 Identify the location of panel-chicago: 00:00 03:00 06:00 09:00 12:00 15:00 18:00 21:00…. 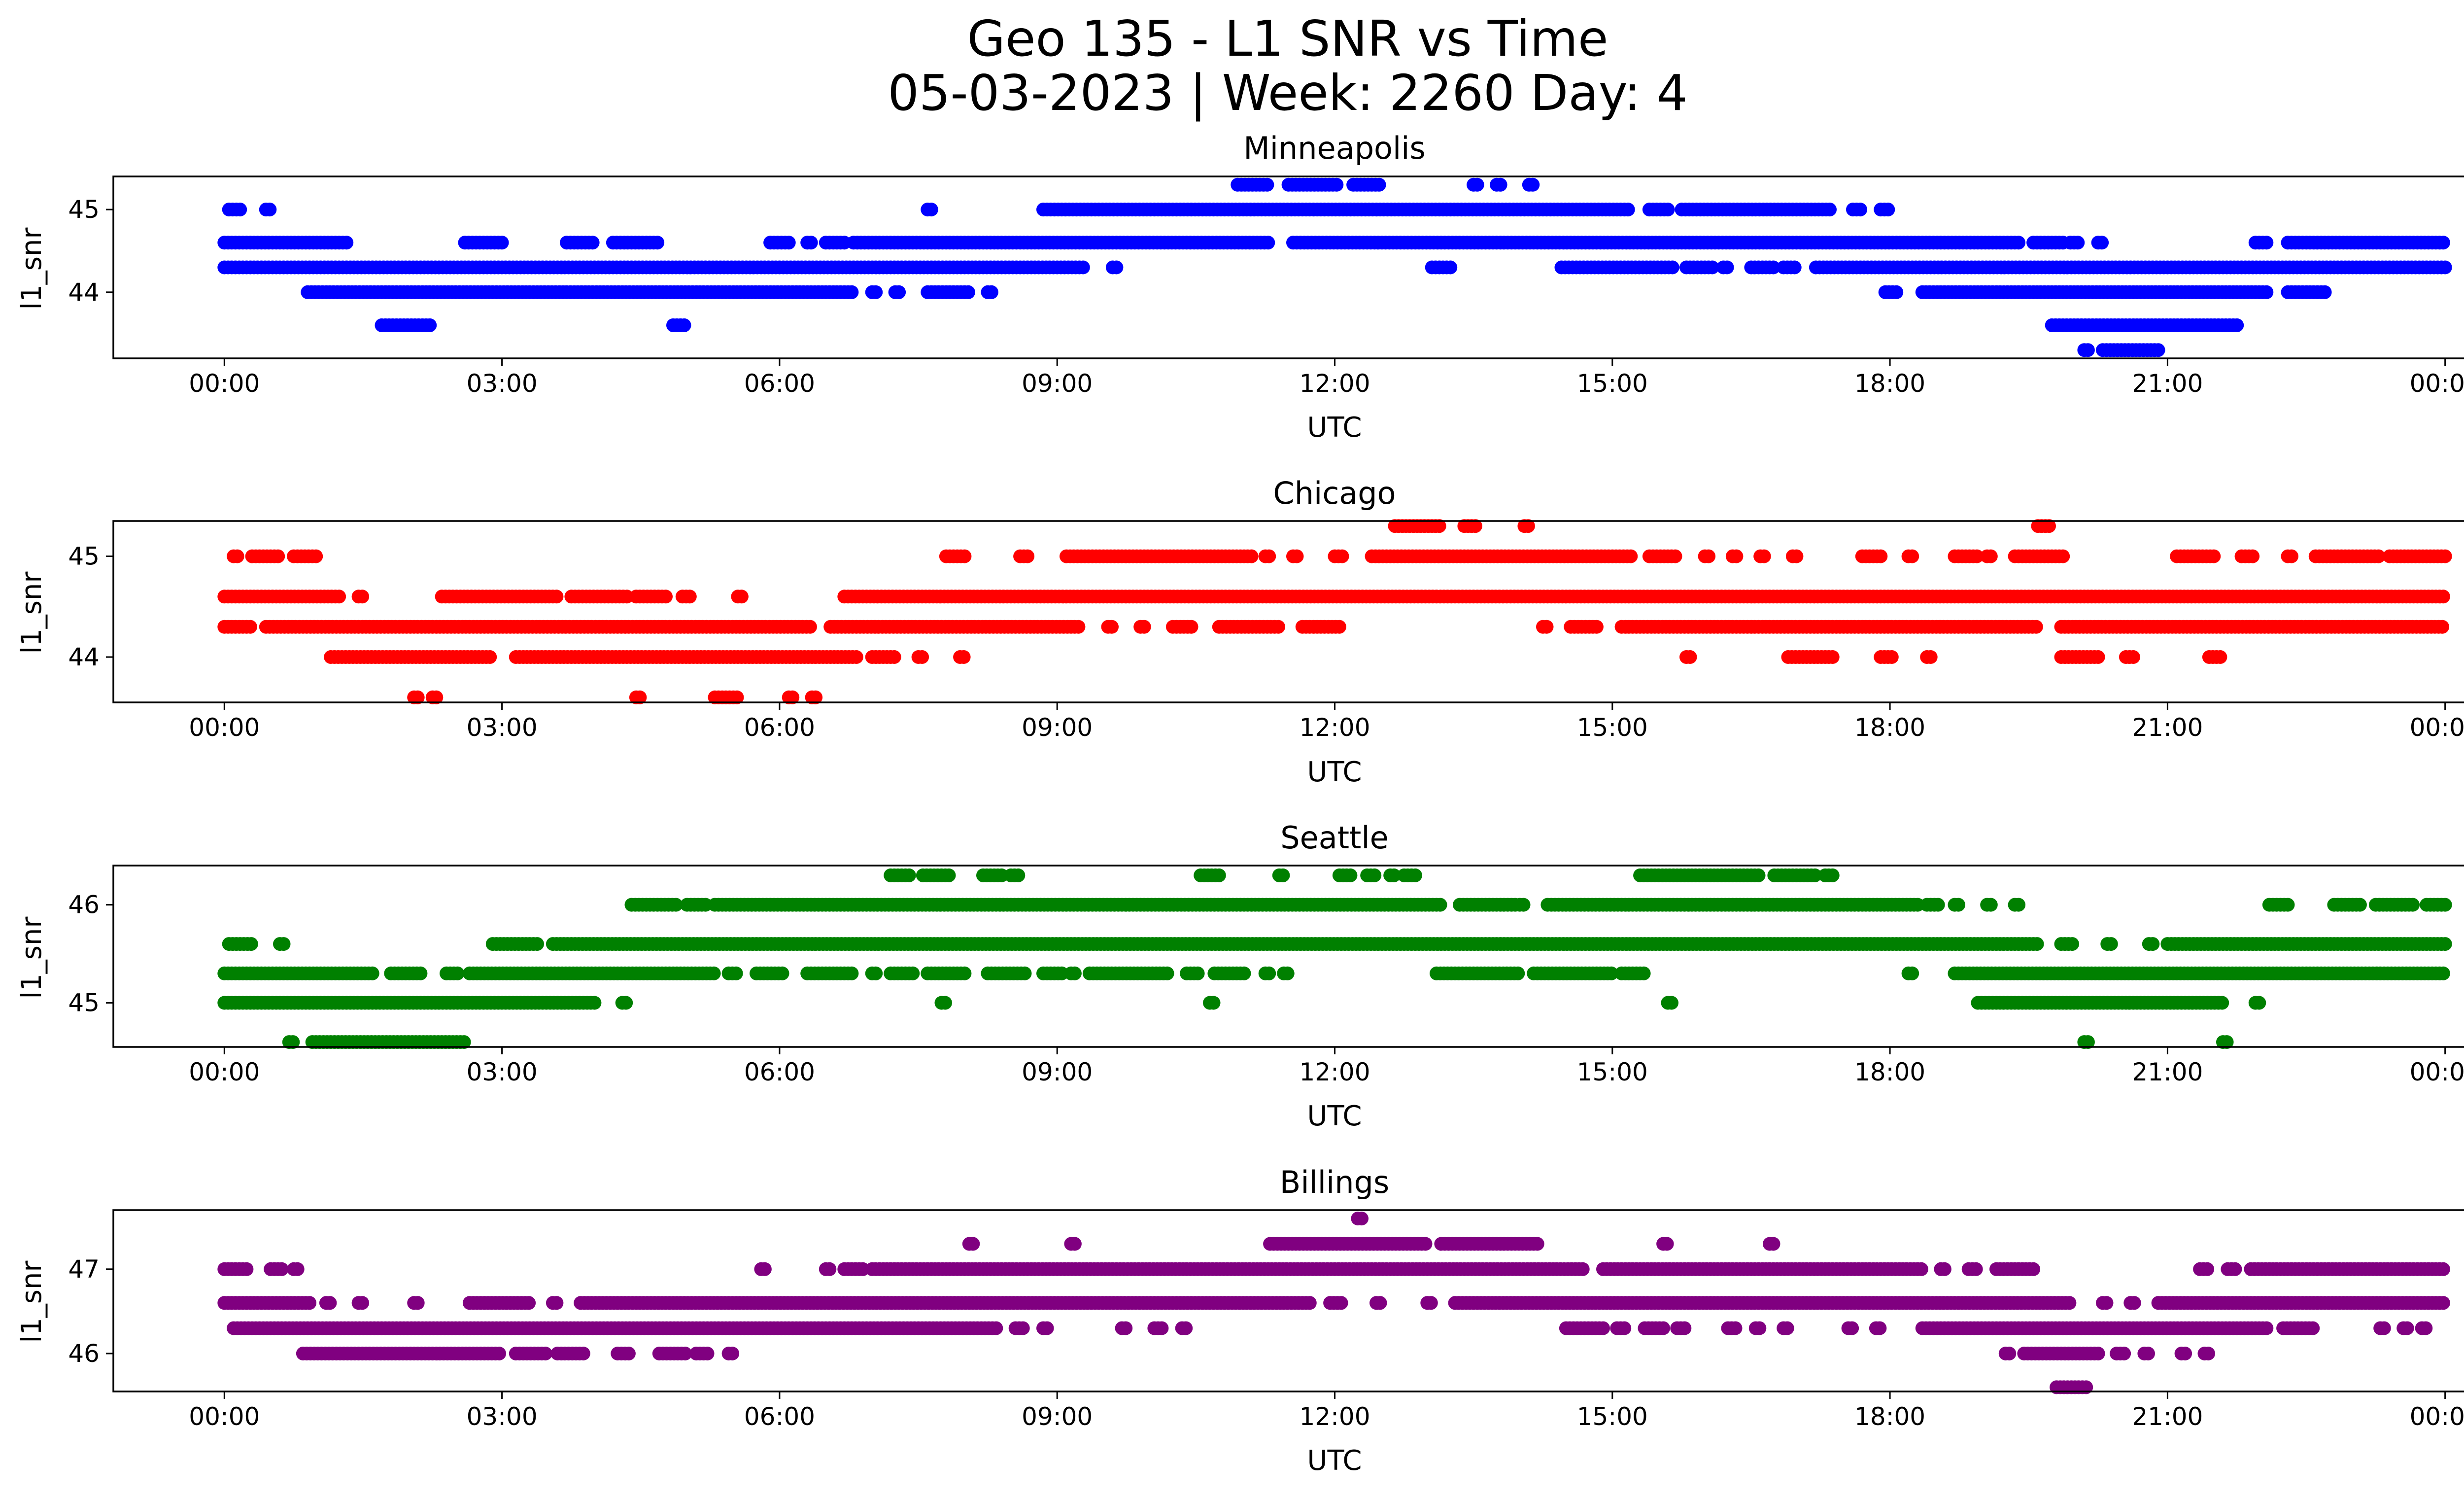
(1266, 630).